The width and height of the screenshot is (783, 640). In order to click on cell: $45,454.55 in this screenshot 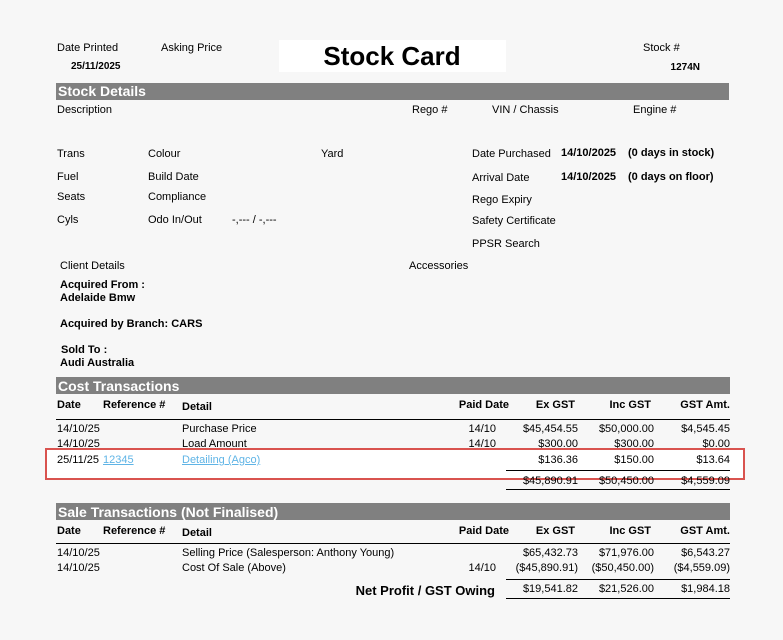, I will do `click(550, 429)`.